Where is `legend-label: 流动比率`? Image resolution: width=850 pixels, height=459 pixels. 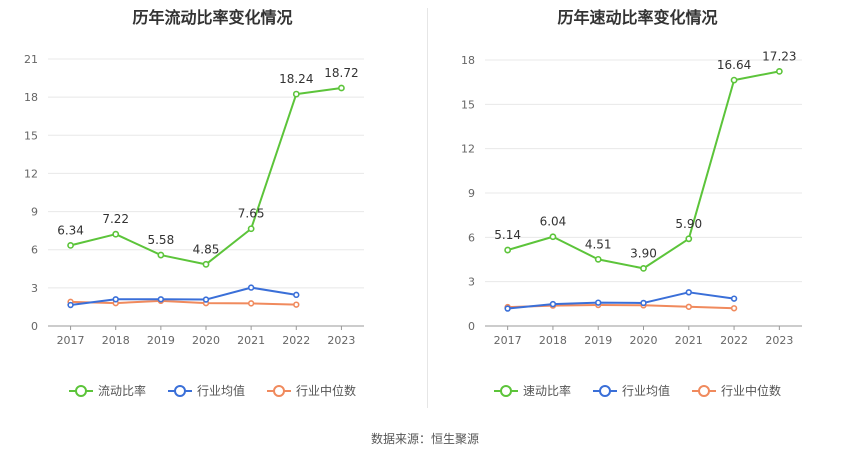 legend-label: 流动比率 is located at coordinates (121, 391).